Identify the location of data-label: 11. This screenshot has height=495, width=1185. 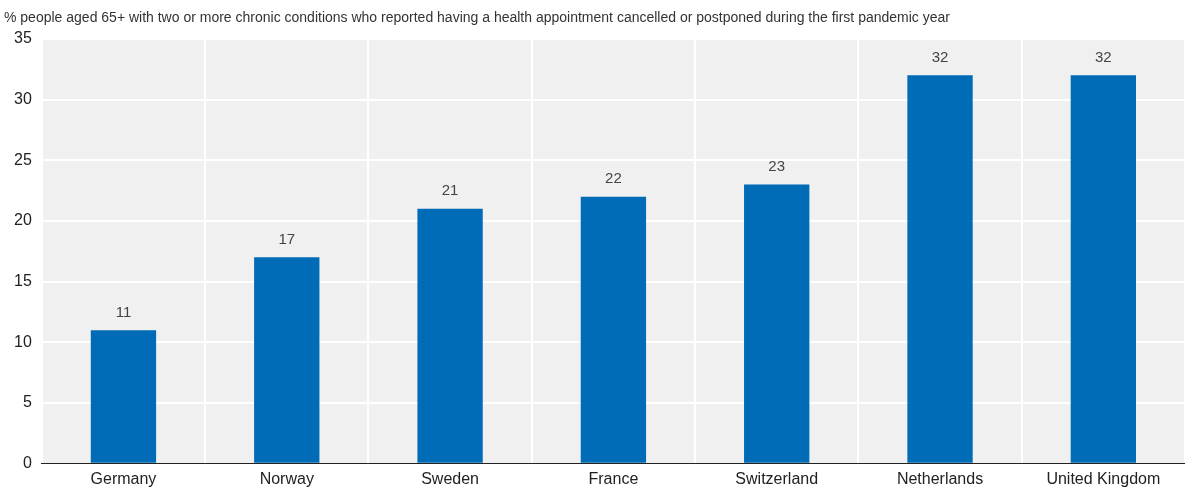
(123, 311).